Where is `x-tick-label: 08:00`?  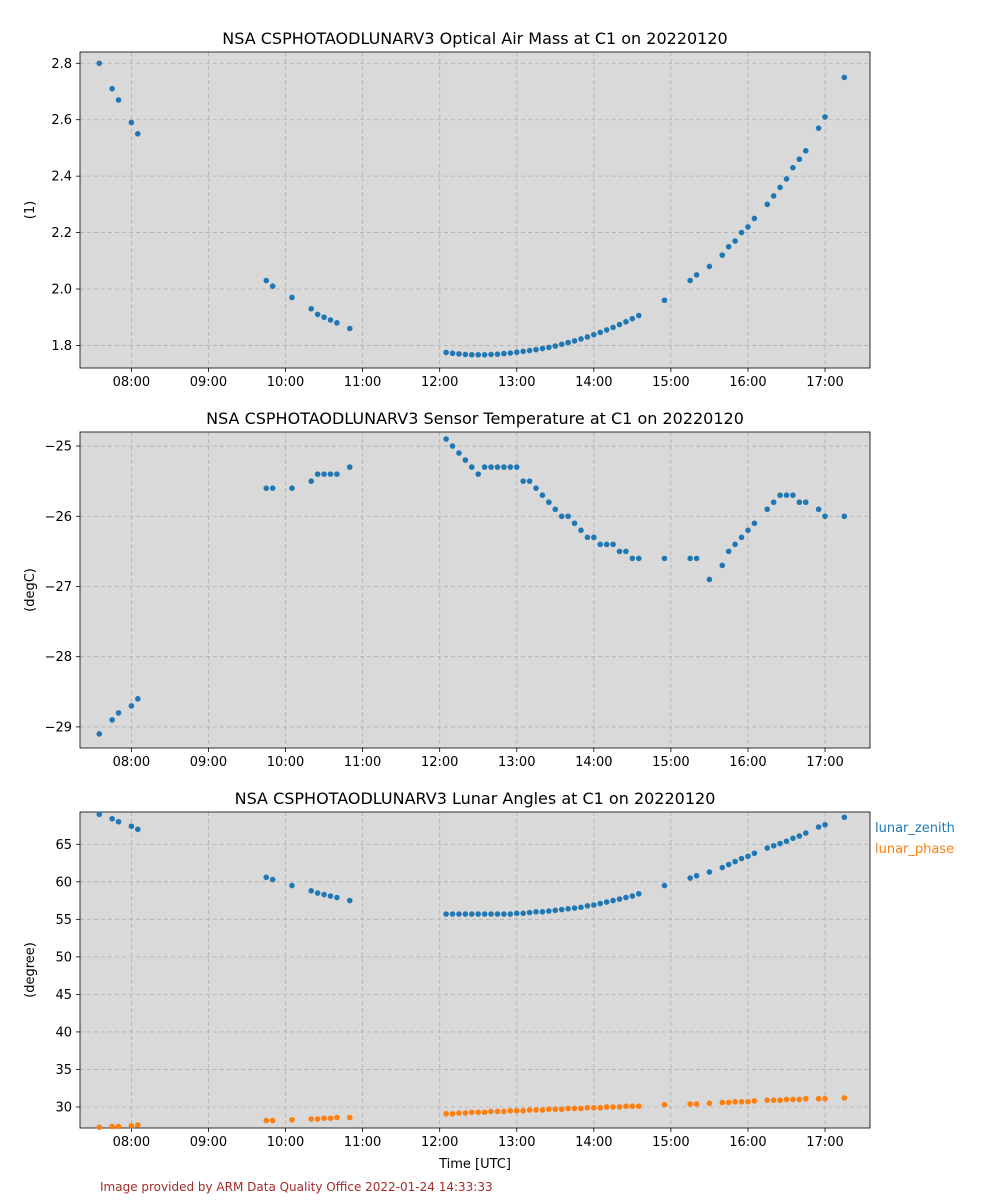
x-tick-label: 08:00 is located at coordinates (131, 762).